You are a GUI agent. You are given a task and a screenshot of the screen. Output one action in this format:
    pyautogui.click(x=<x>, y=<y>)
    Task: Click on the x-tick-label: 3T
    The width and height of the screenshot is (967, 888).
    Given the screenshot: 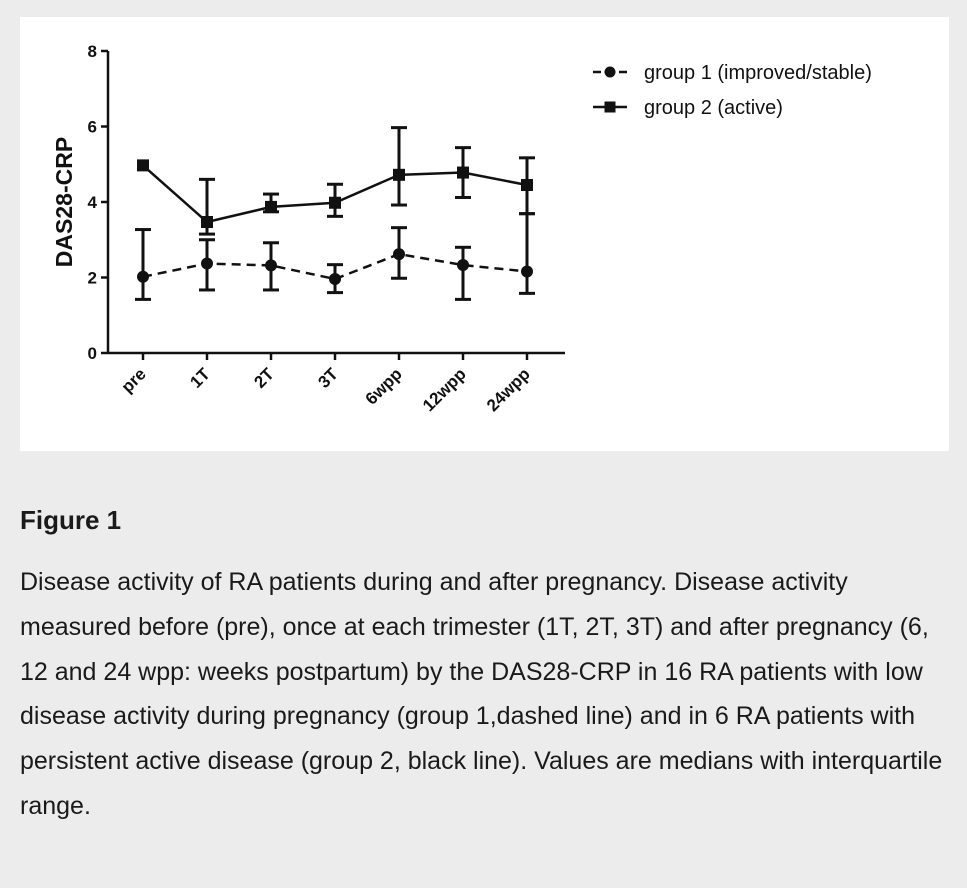 What is the action you would take?
    pyautogui.click(x=328, y=378)
    